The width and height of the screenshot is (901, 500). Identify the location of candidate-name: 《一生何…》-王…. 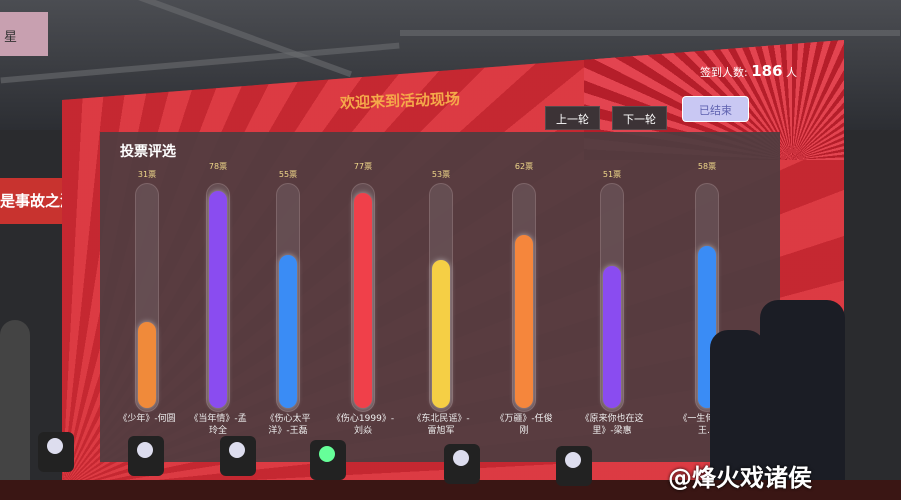
(707, 425).